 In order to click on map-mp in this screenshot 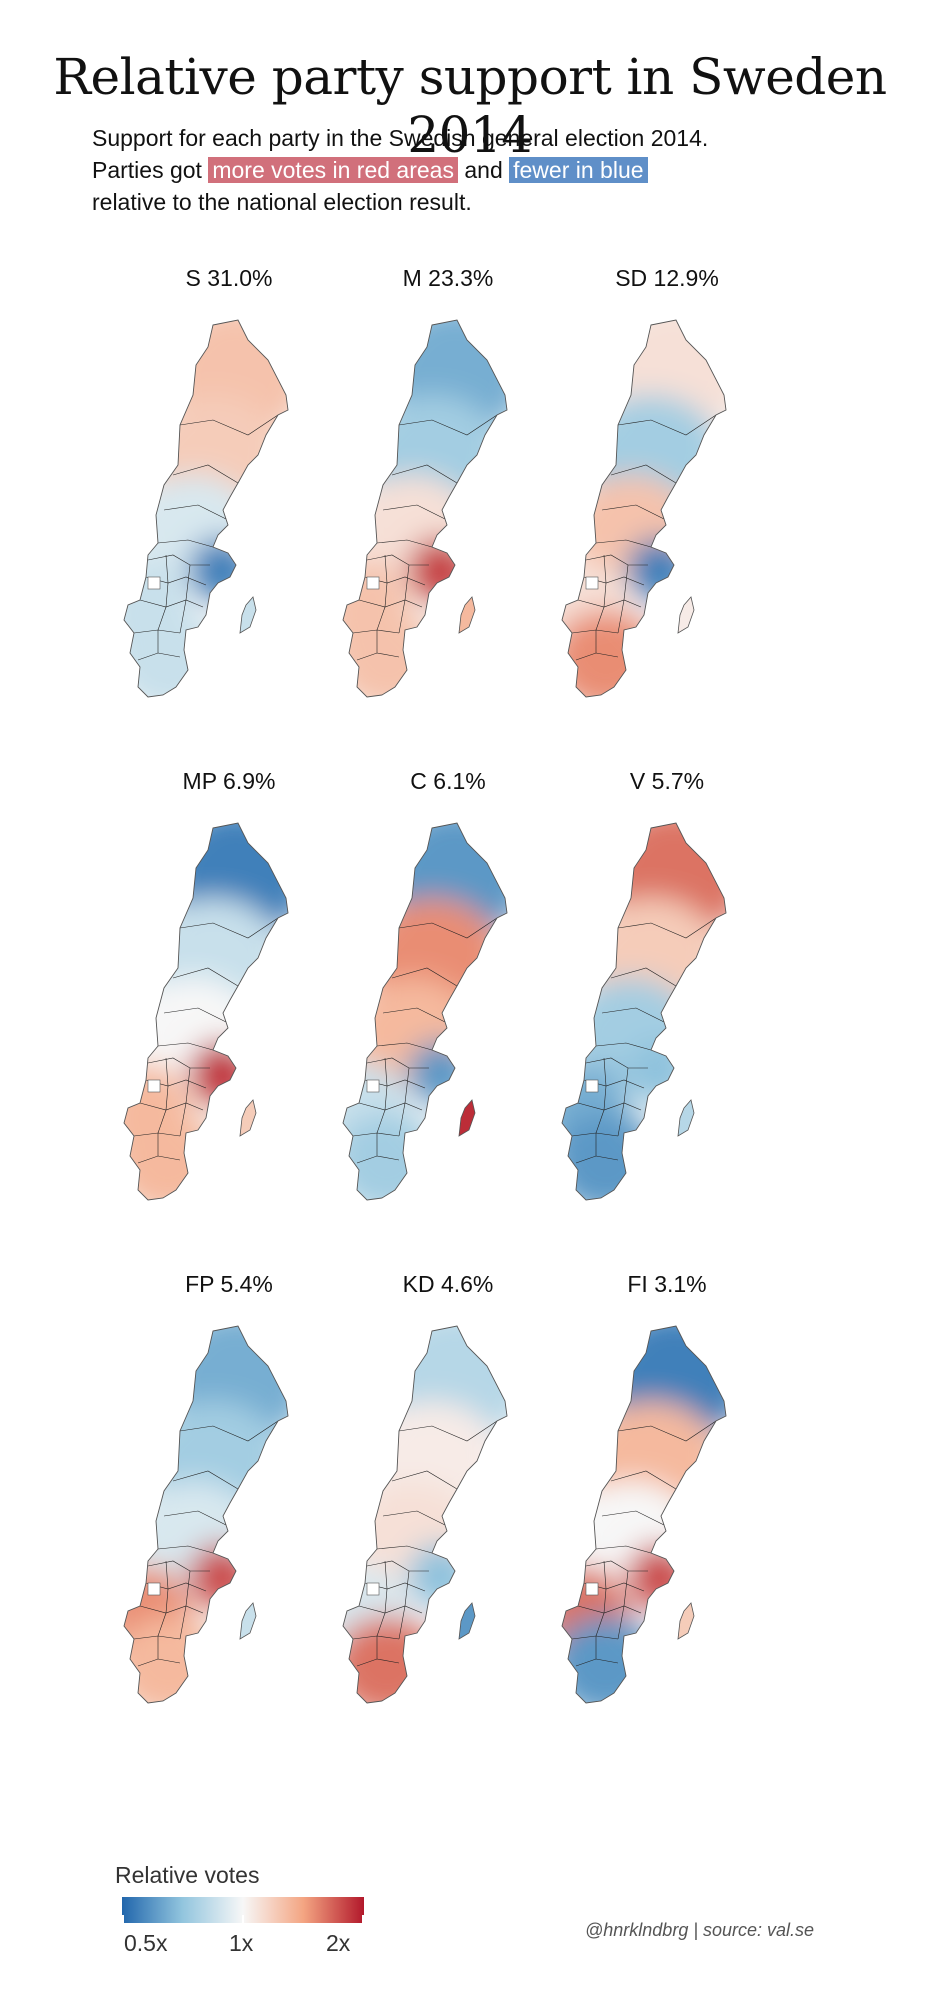, I will do `click(206, 1011)`.